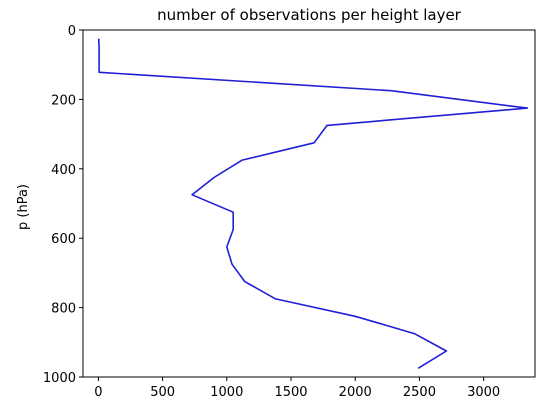 The width and height of the screenshot is (544, 407). What do you see at coordinates (483, 392) in the screenshot?
I see `x-tick-label-3000: 3000` at bounding box center [483, 392].